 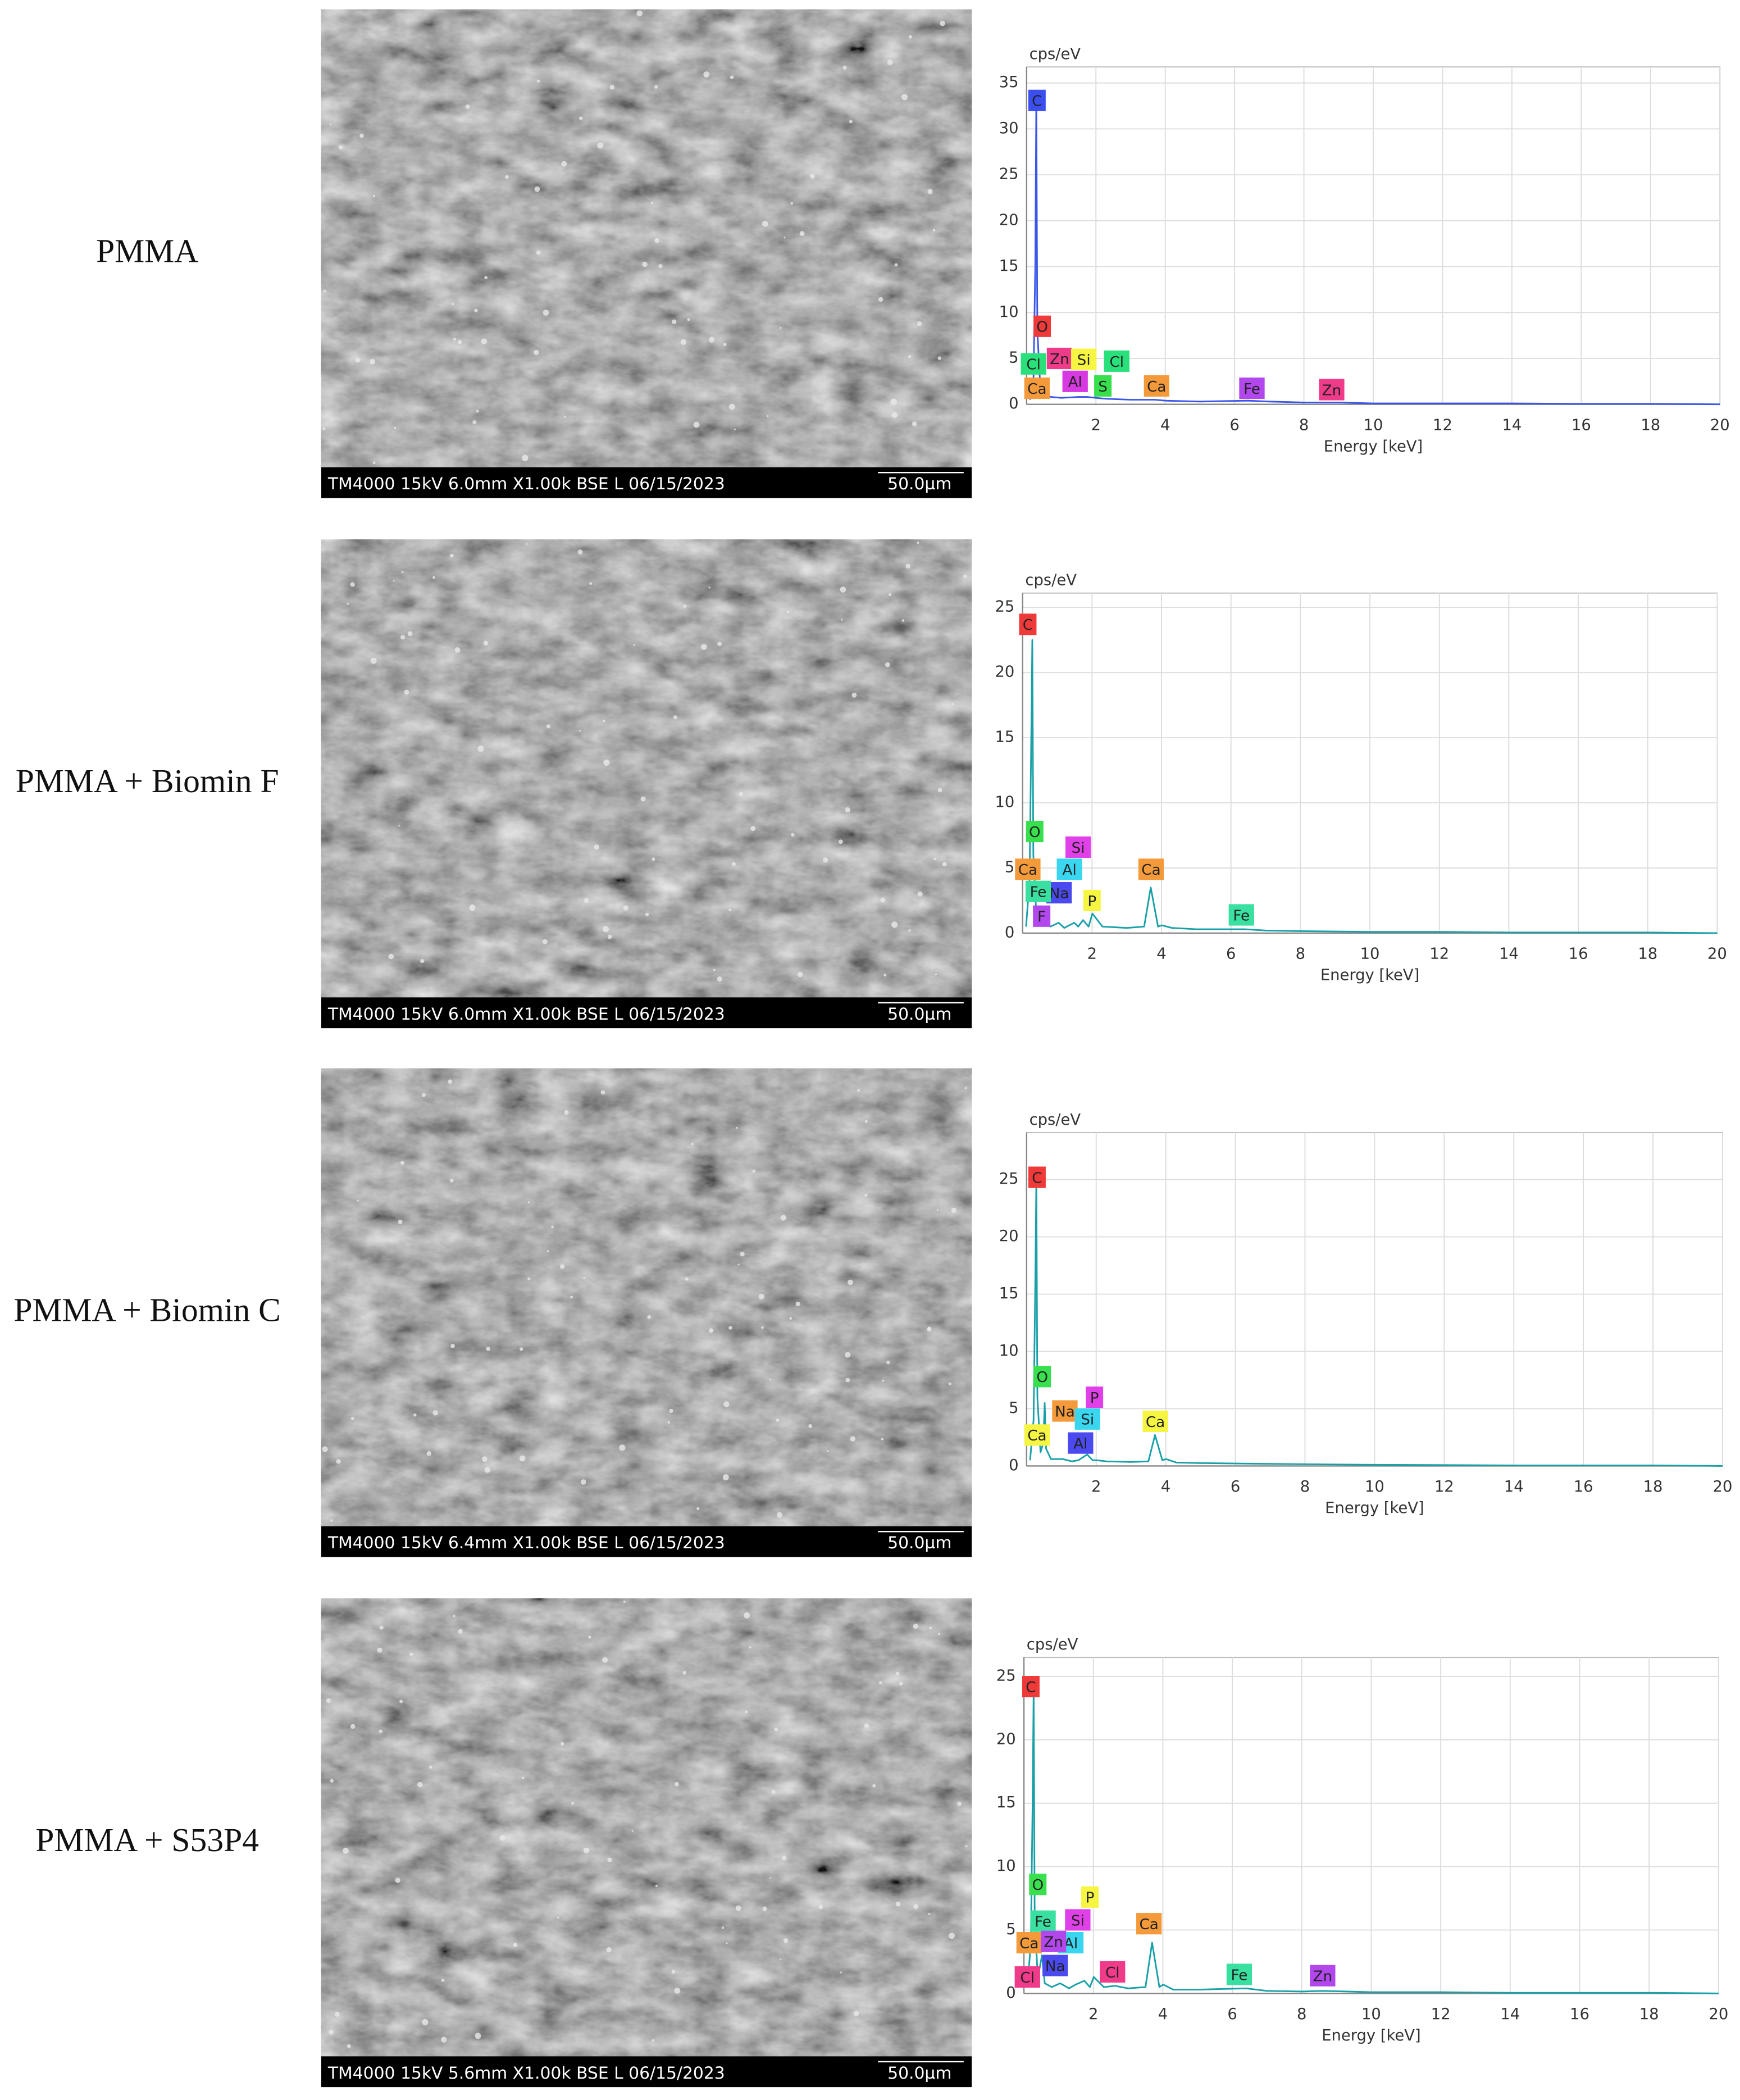 I want to click on x-tick-label: 20, so click(x=1718, y=2014).